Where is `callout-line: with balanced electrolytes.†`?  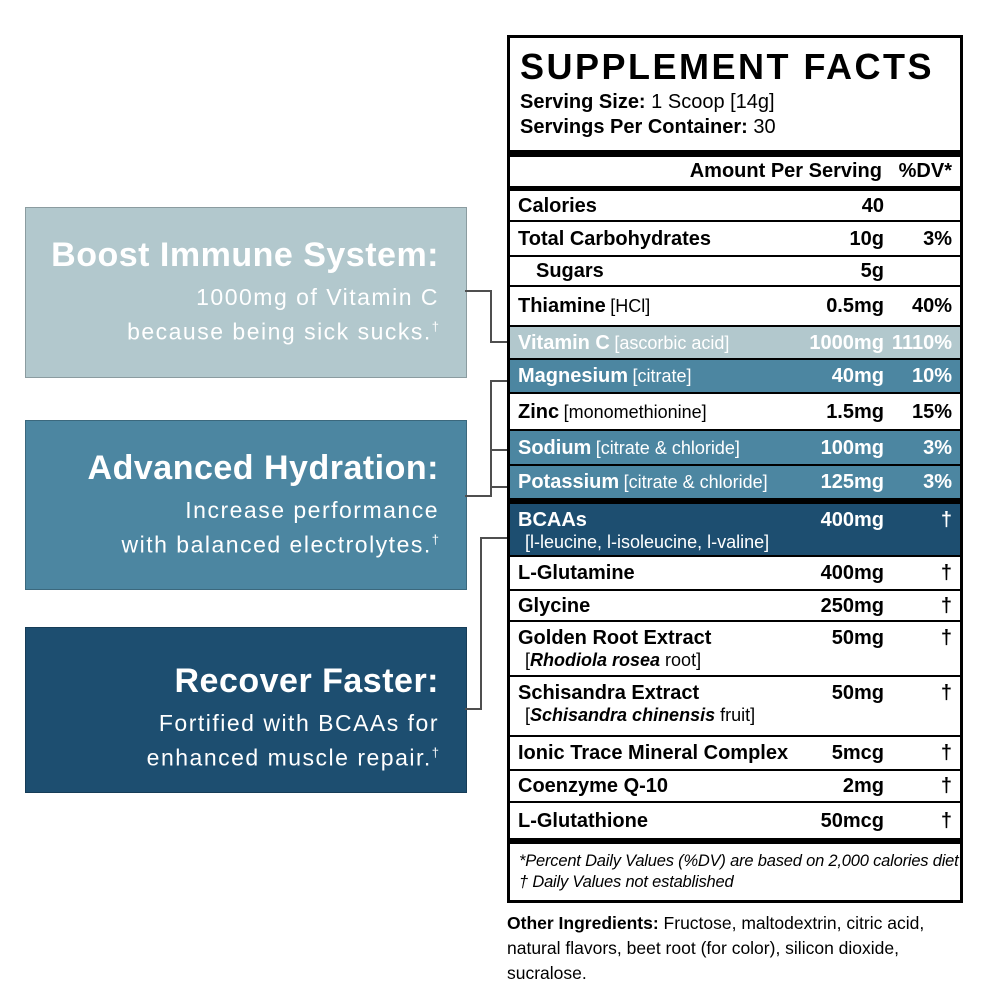
callout-line: with balanced electrolytes.† is located at coordinates (243, 542).